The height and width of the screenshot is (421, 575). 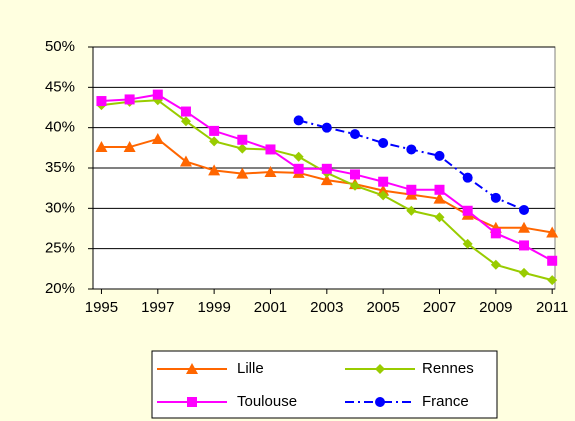 What do you see at coordinates (382, 307) in the screenshot?
I see `x-tick-label: 2005` at bounding box center [382, 307].